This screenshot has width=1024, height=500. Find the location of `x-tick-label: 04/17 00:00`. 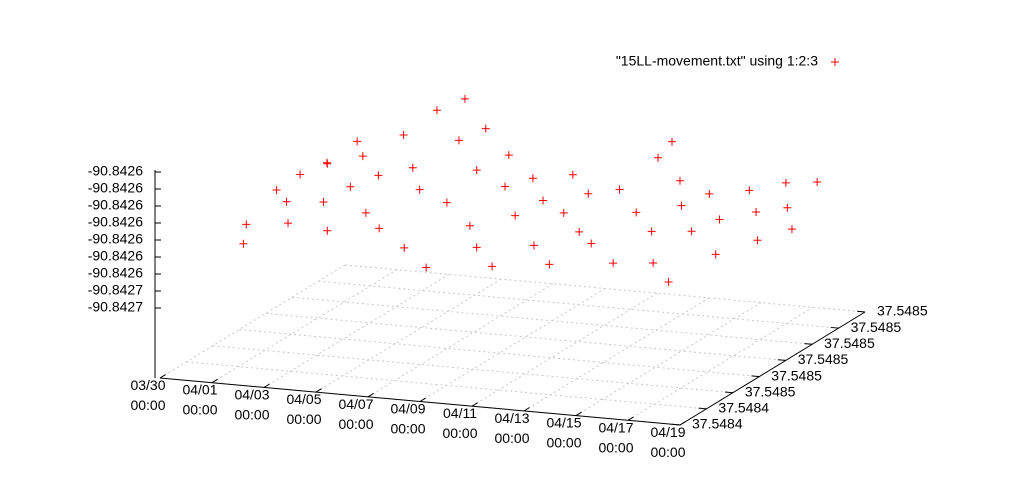

x-tick-label: 04/17 00:00 is located at coordinates (615, 437).